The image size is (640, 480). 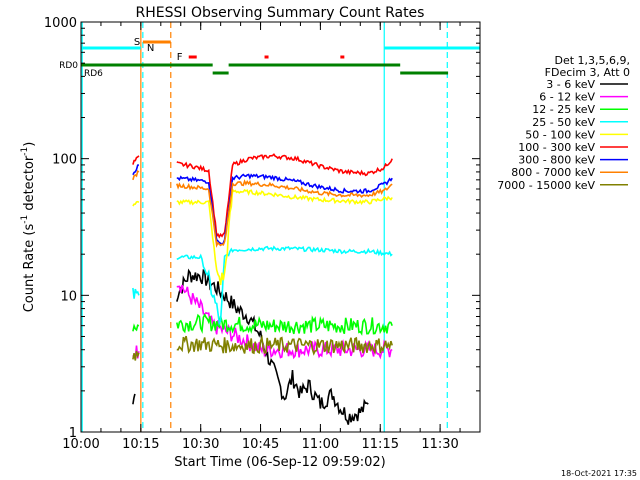 What do you see at coordinates (137, 42) in the screenshot?
I see `saa-flag-label: S` at bounding box center [137, 42].